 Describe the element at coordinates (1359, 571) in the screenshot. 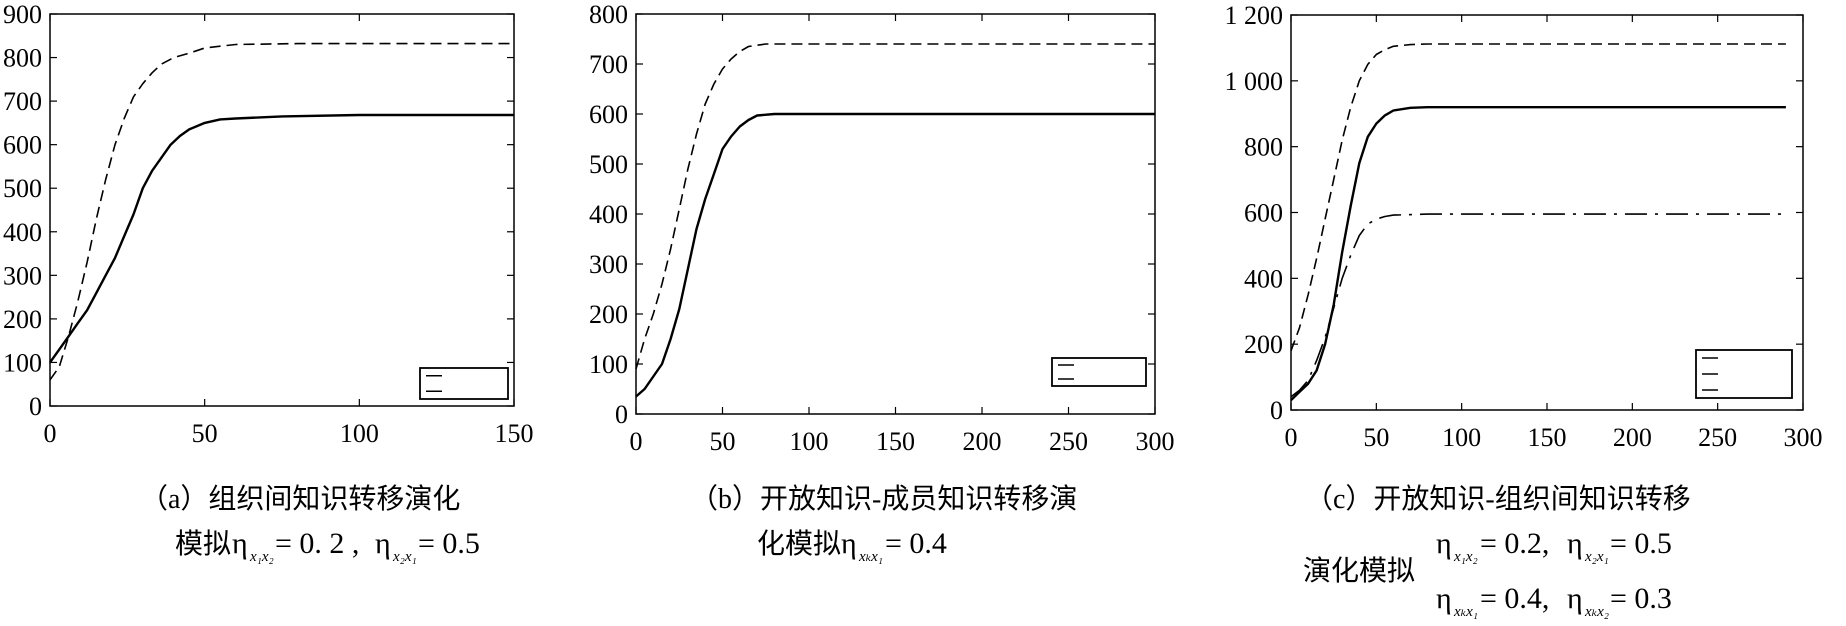

I see `caption-c-prefix: 演化模拟` at that location.